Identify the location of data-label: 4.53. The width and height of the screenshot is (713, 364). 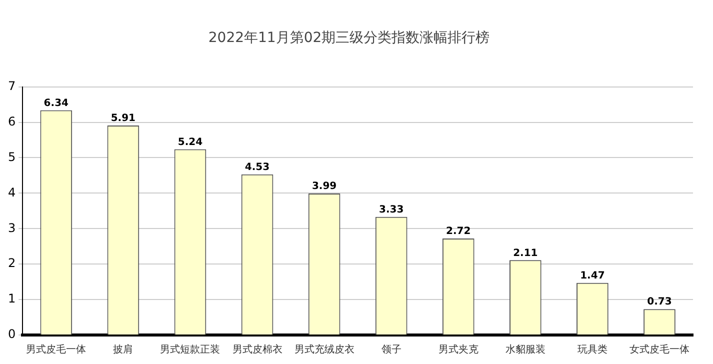
(257, 167).